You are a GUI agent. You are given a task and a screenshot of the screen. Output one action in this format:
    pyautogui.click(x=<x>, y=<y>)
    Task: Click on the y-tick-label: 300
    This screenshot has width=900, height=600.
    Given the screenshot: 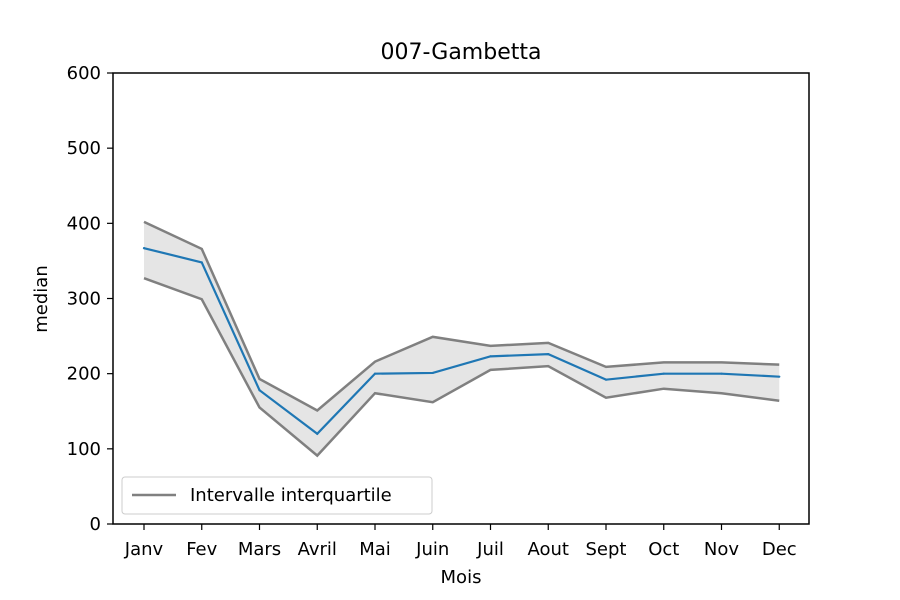 What is the action you would take?
    pyautogui.click(x=84, y=299)
    